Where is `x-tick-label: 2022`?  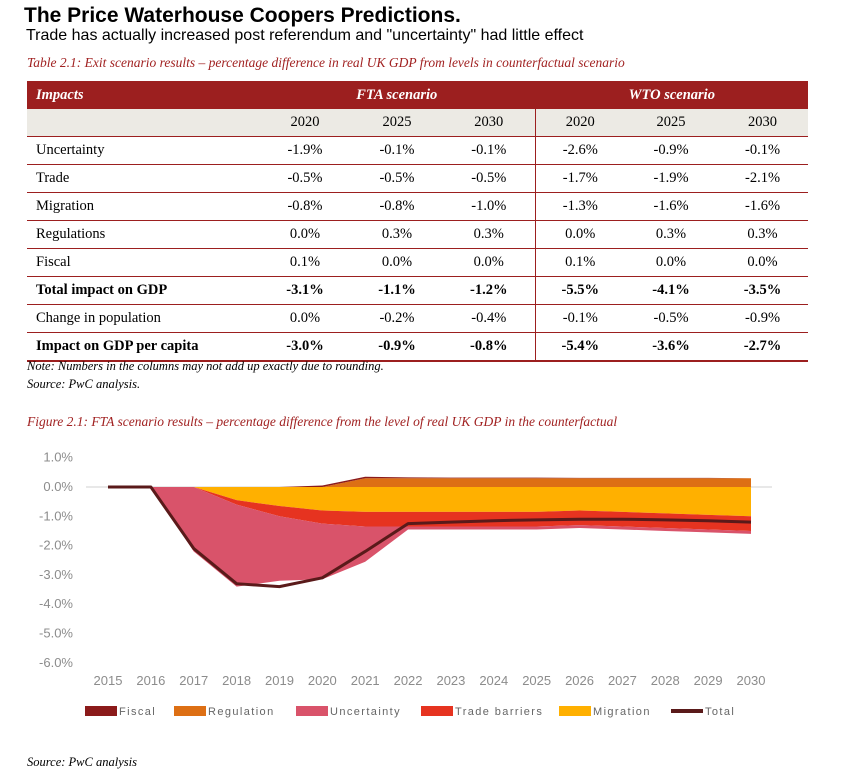 x-tick-label: 2022 is located at coordinates (408, 680).